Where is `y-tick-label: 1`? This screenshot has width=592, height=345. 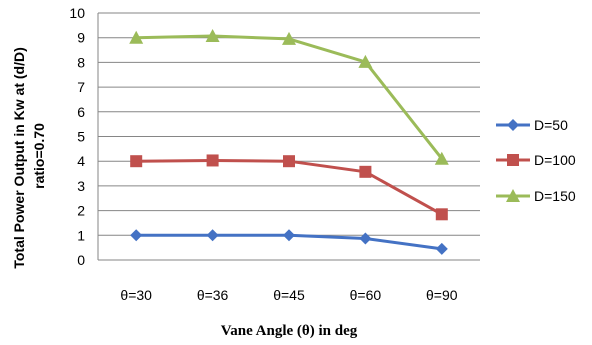
y-tick-label: 1 is located at coordinates (81, 235).